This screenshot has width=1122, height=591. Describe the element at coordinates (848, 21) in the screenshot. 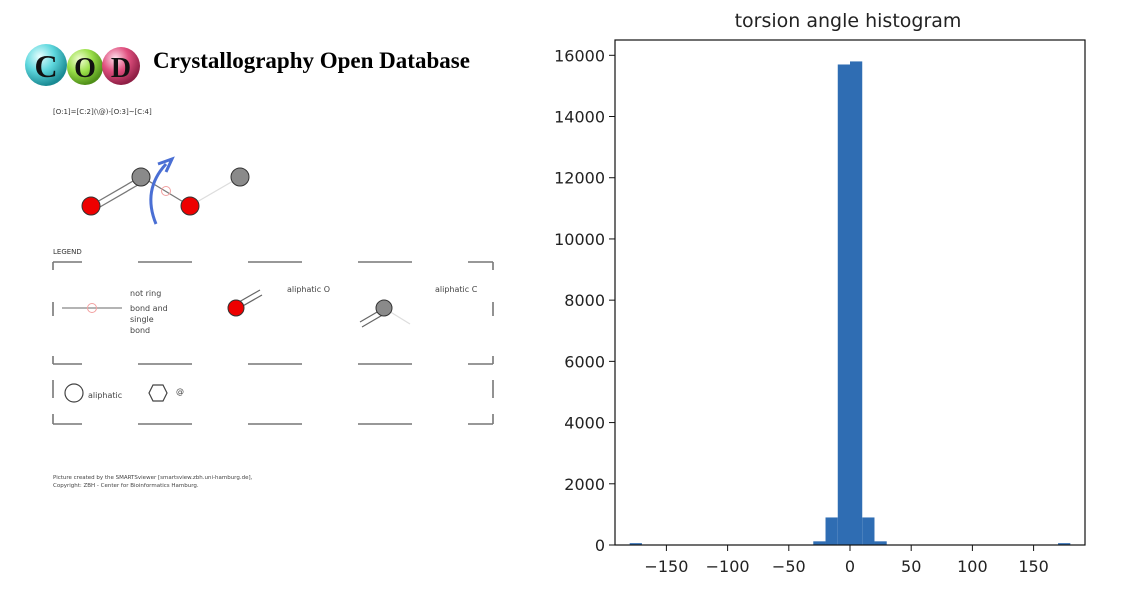

I see `chart-title: torsion angle histogram` at that location.